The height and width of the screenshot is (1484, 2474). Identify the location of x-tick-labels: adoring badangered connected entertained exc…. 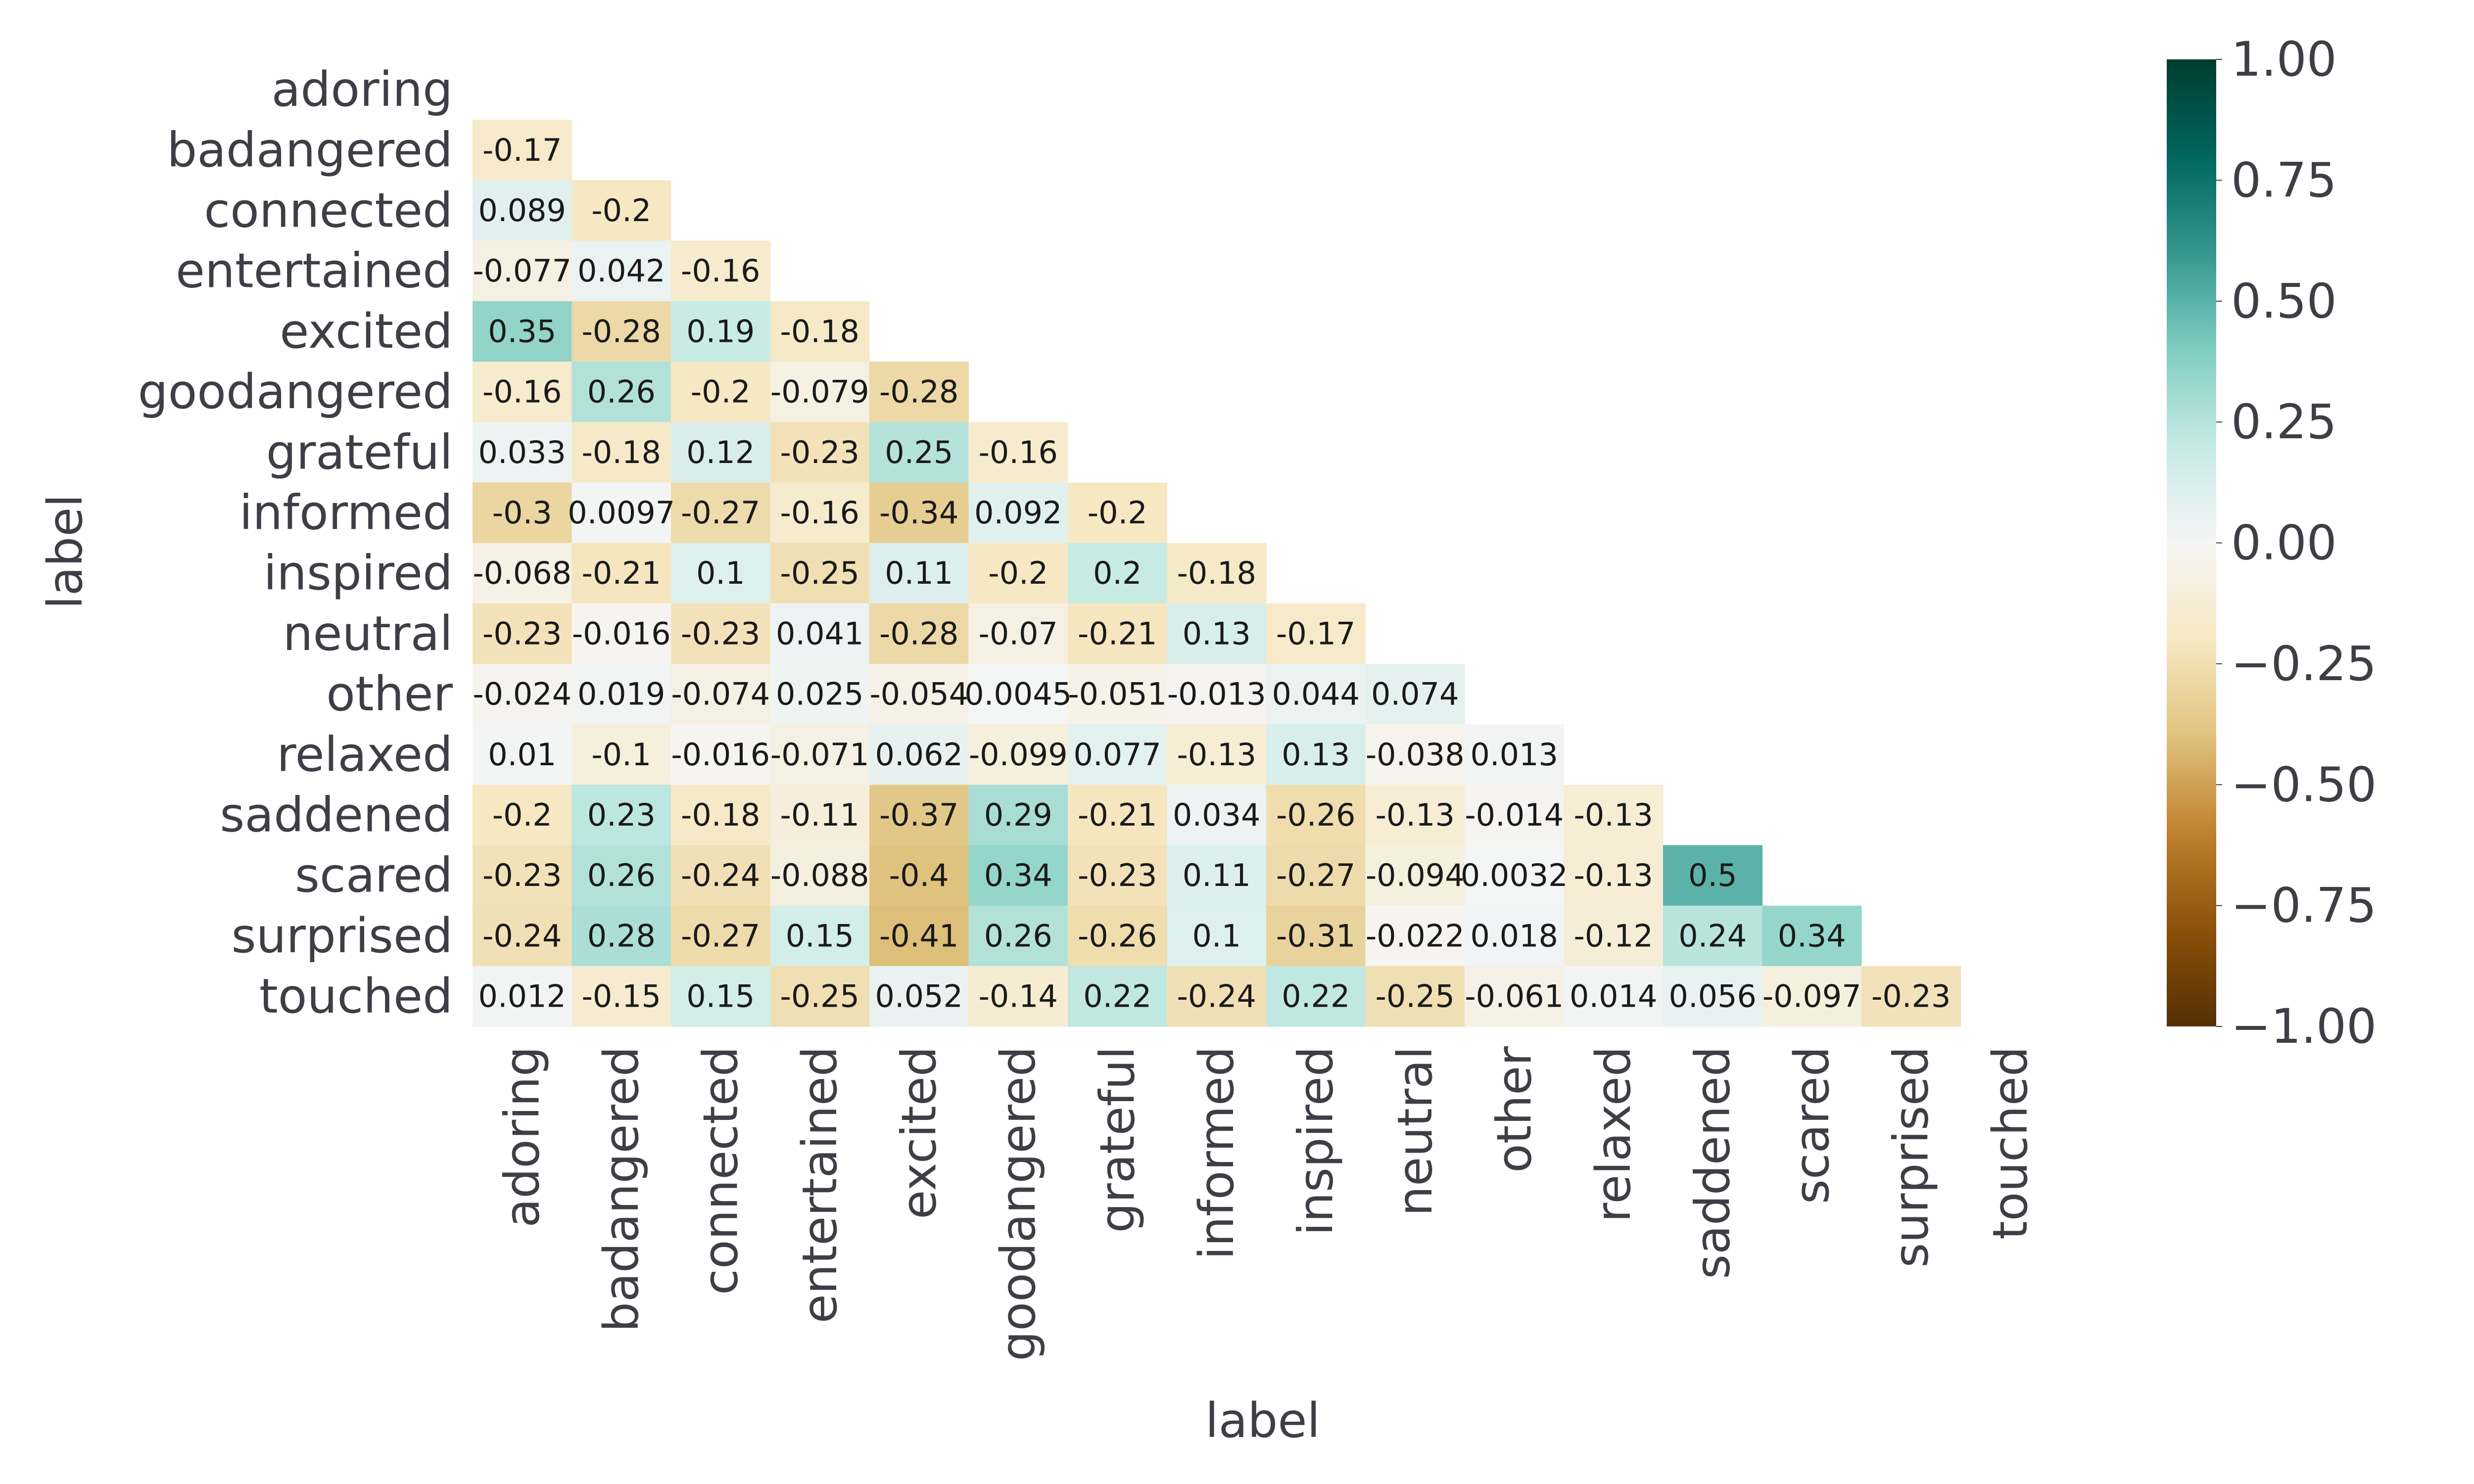
(1266, 1203).